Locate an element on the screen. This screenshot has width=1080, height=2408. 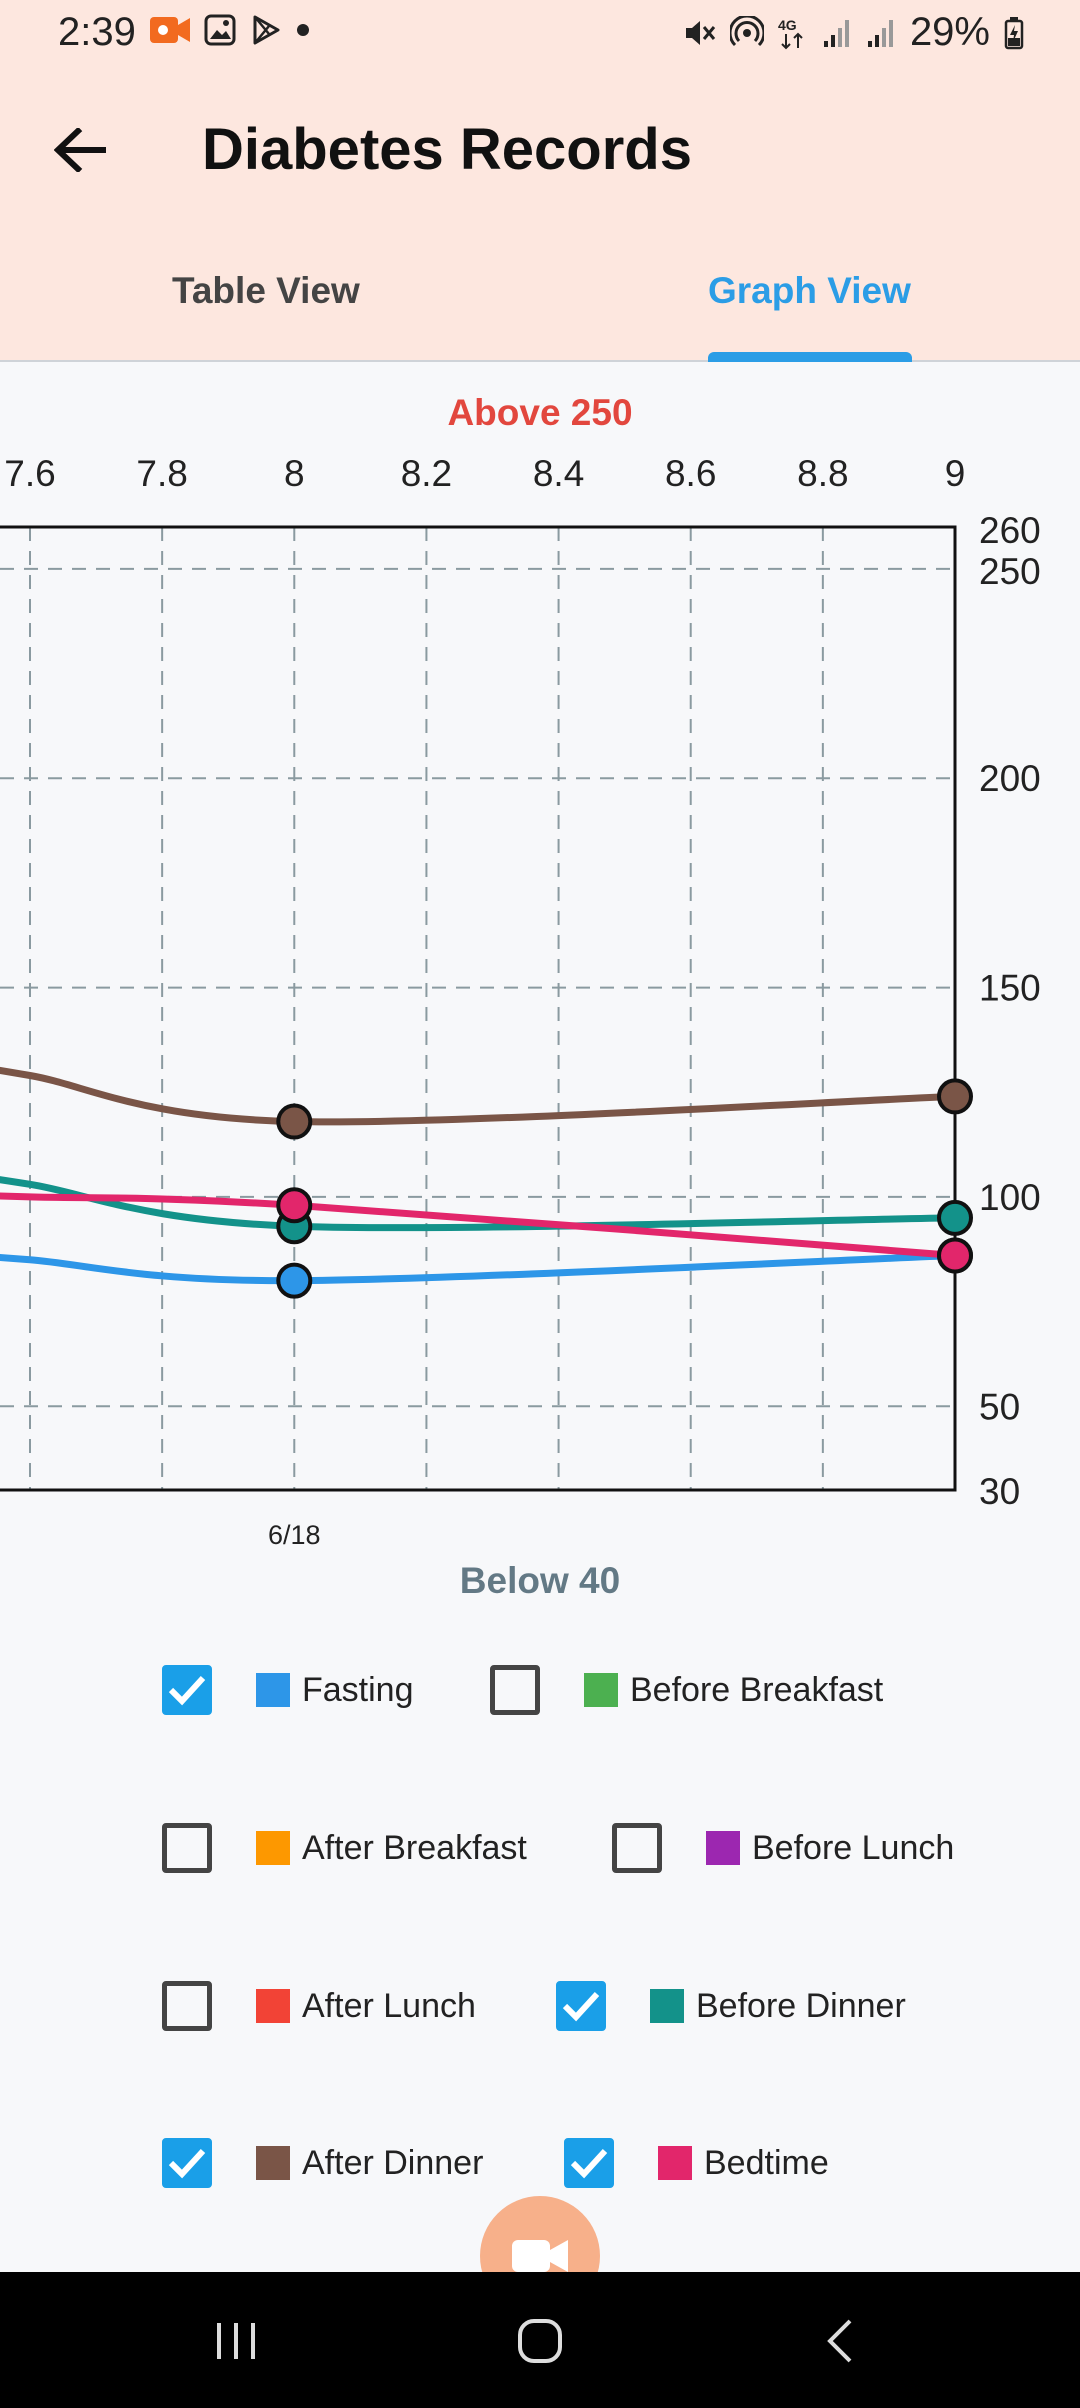
status-icons-right: 4G 29% is located at coordinates (853, 32).